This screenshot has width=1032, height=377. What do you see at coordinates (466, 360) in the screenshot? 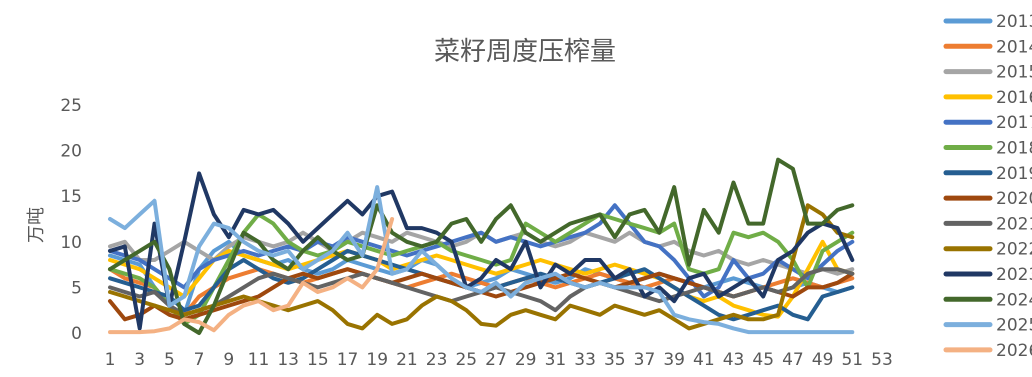
I see `x-tick-label: 25` at bounding box center [466, 360].